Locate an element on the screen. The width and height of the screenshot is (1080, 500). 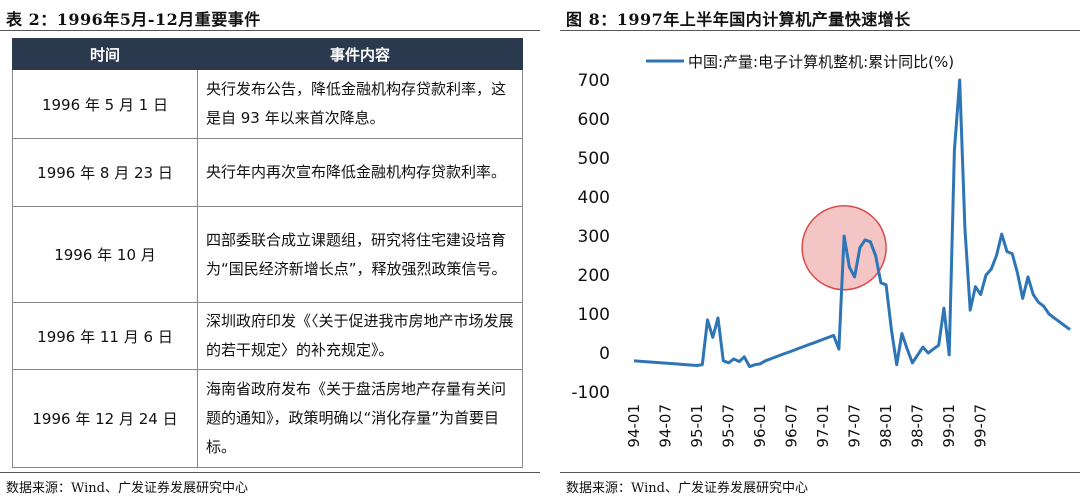
table-header-row: 时间 事件内容 is located at coordinates (267, 54).